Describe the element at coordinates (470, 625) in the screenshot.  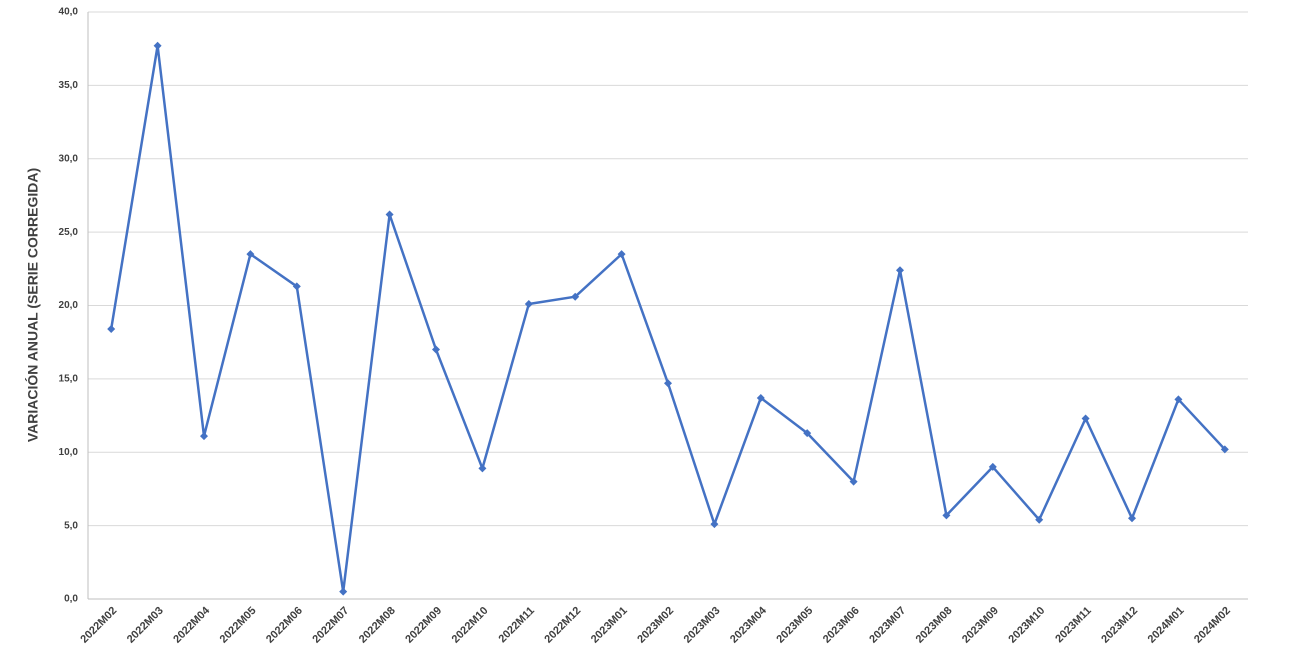
I see `x-tick-label: 2022M10` at that location.